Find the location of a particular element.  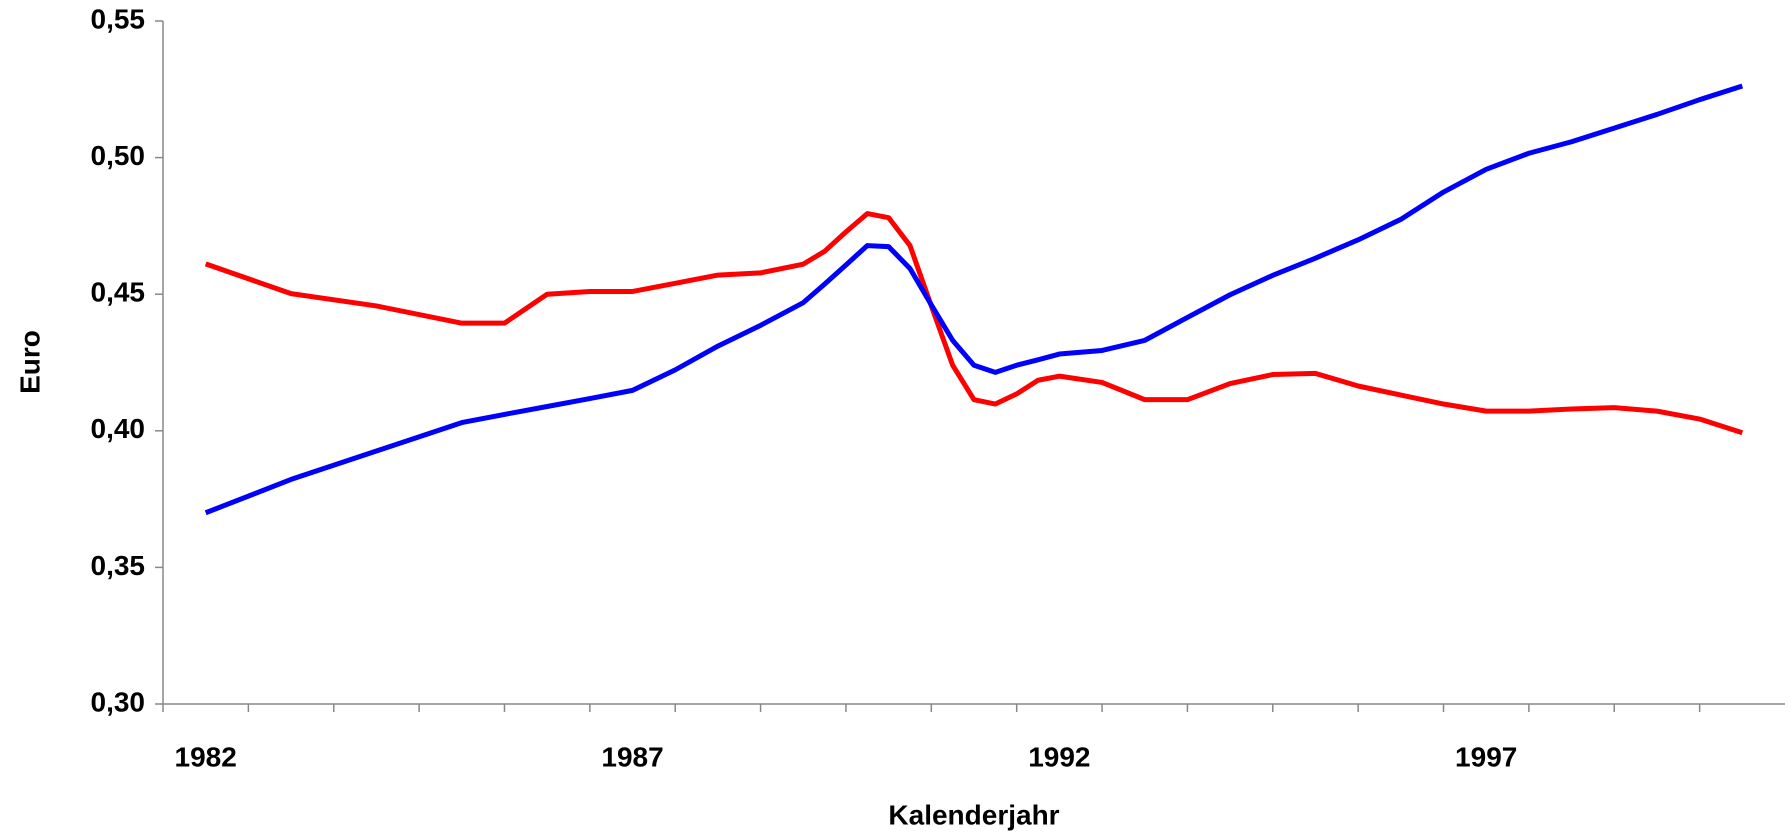

y-tick-label: 0,30 is located at coordinates (118, 701).